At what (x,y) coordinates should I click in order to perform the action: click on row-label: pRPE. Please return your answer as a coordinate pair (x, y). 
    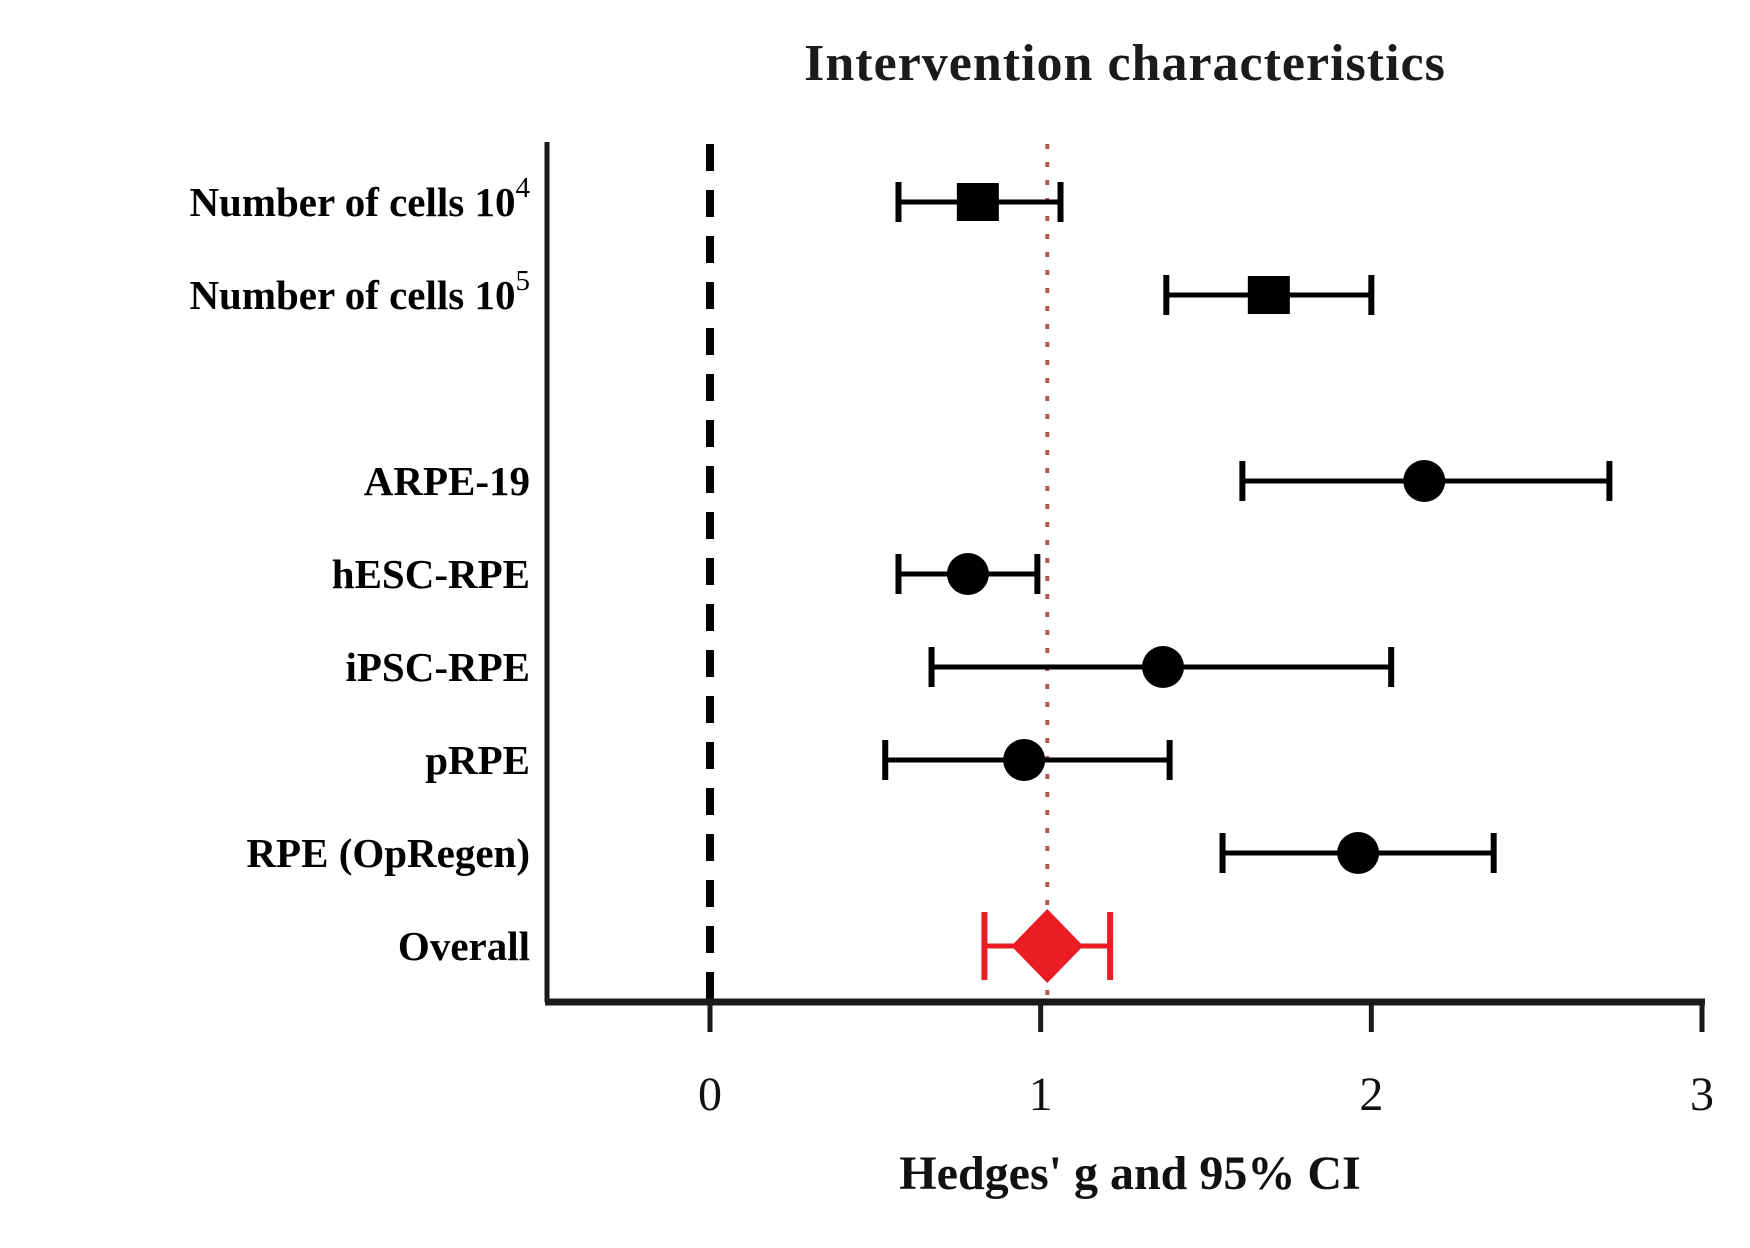
    Looking at the image, I should click on (477, 760).